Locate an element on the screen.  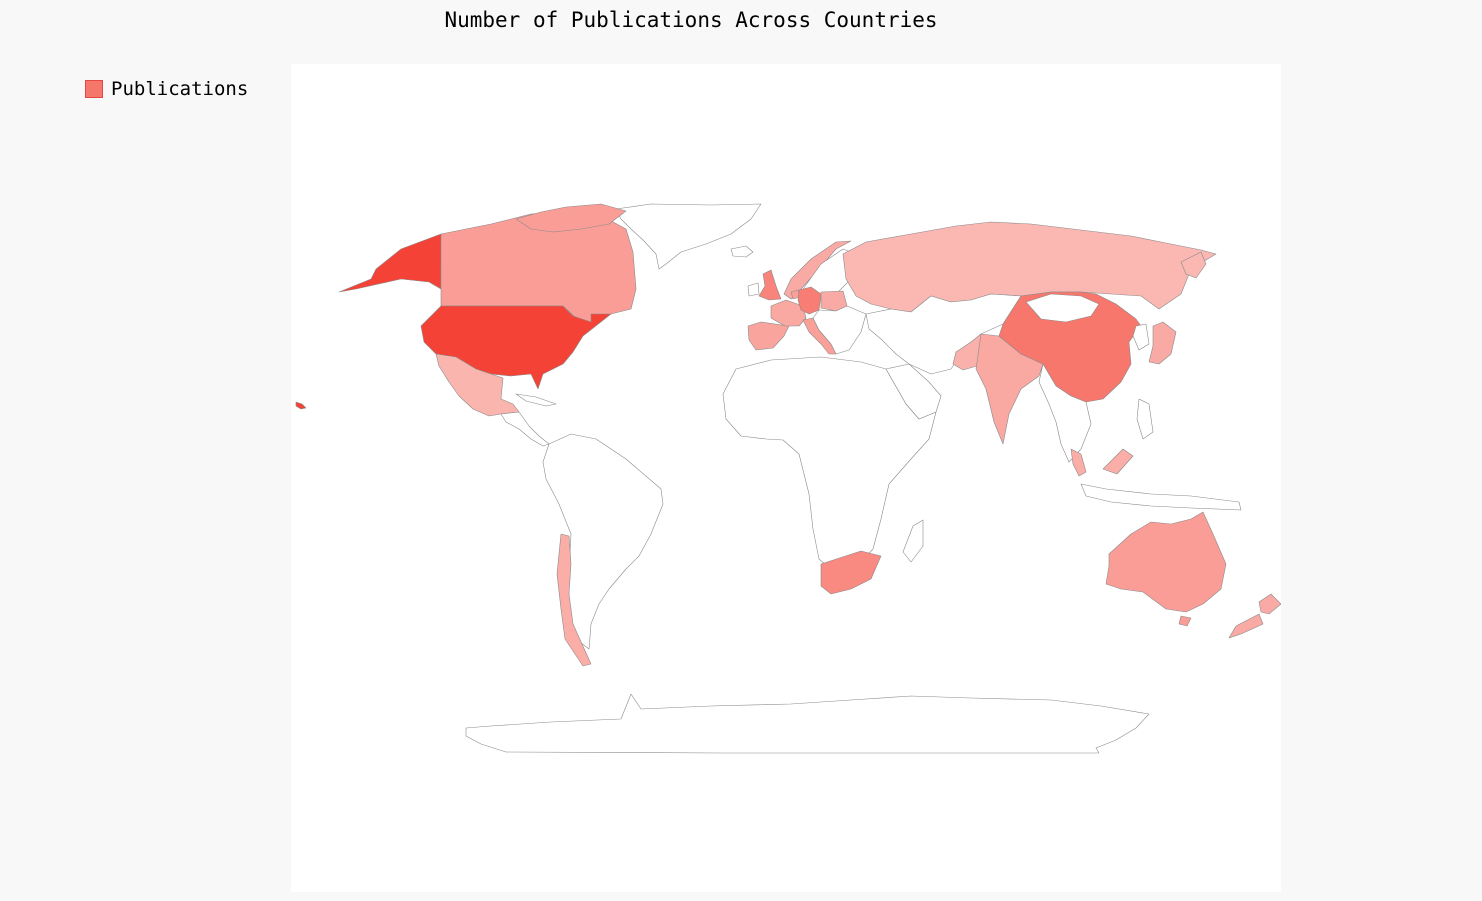
spain is located at coordinates (768, 336).